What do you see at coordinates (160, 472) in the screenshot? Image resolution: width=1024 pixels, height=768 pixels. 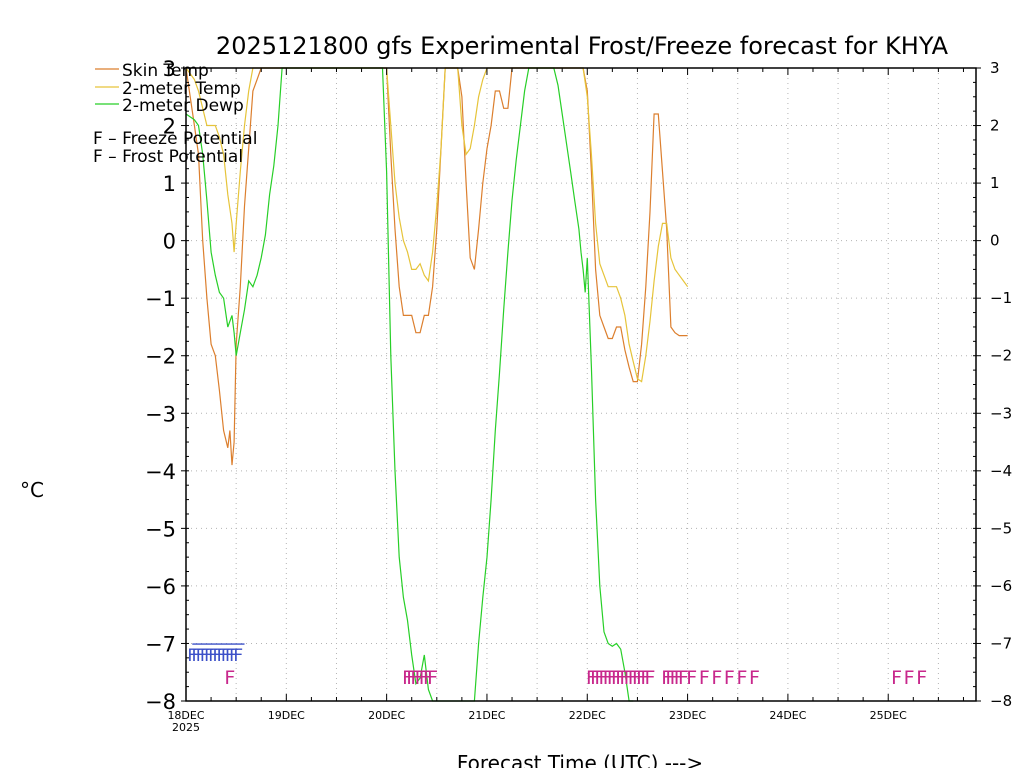 I see `y-tick-label: −4` at bounding box center [160, 472].